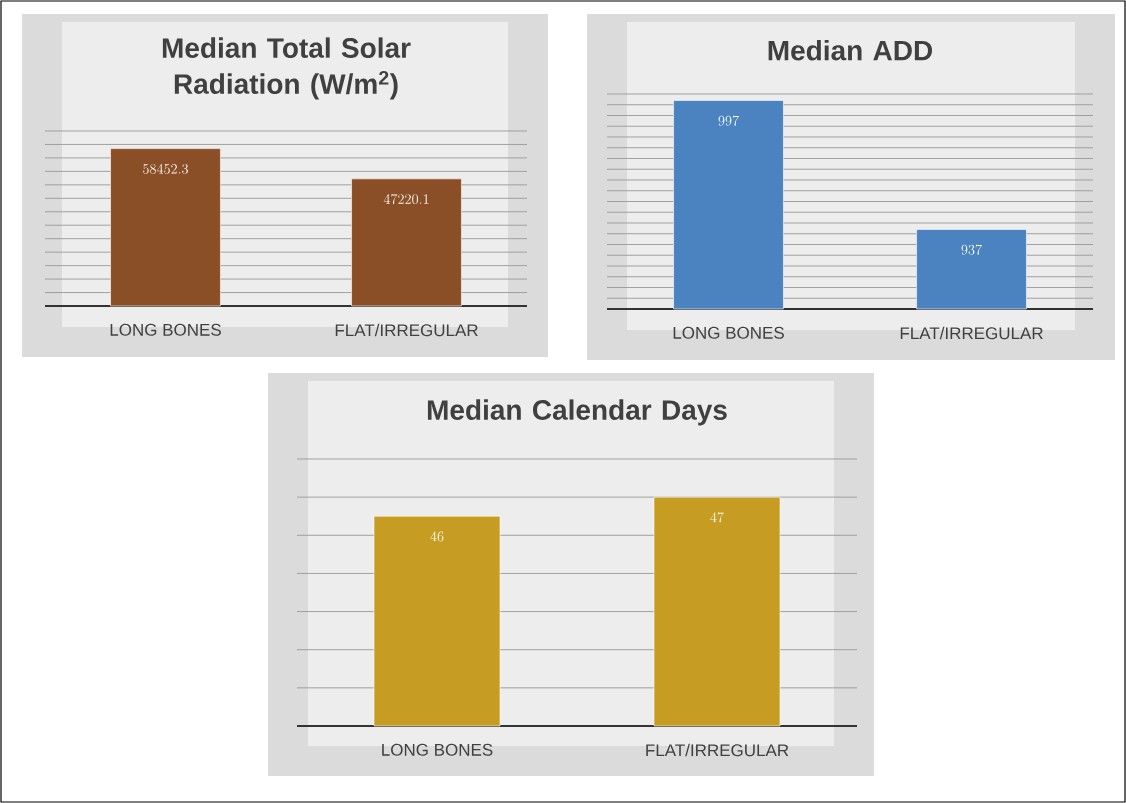 This screenshot has width=1126, height=803. Describe the element at coordinates (406, 199) in the screenshot. I see `data-label: 47220. 1` at that location.